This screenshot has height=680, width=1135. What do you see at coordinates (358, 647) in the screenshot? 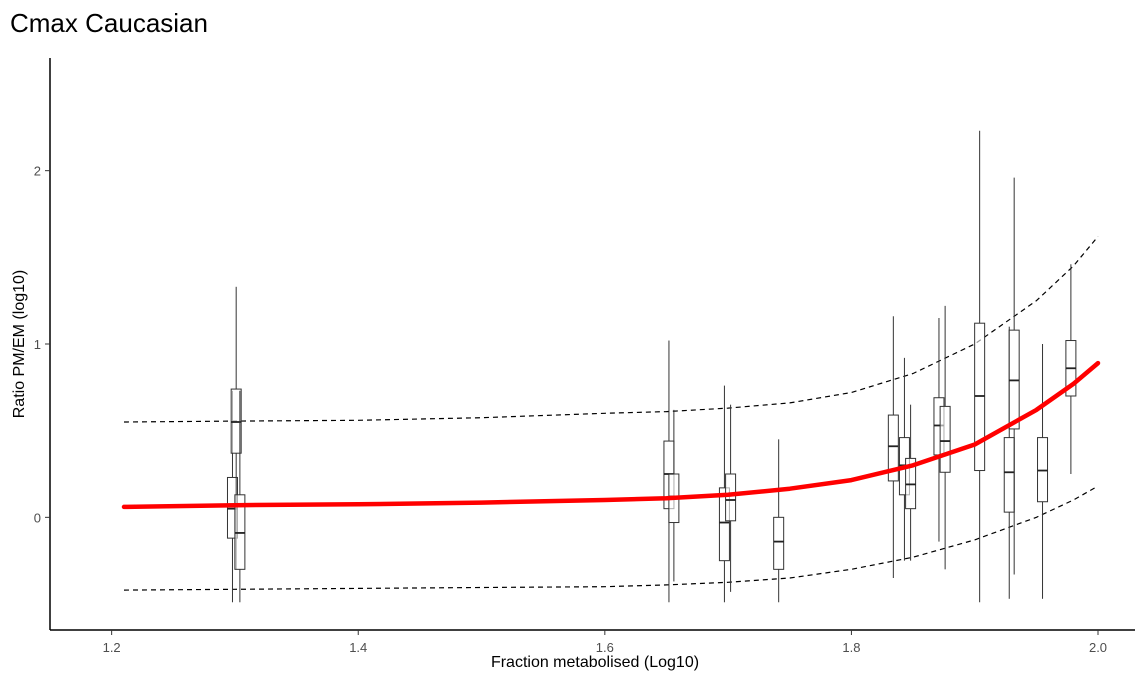
I see `x-tick-label: 1.4` at bounding box center [358, 647].